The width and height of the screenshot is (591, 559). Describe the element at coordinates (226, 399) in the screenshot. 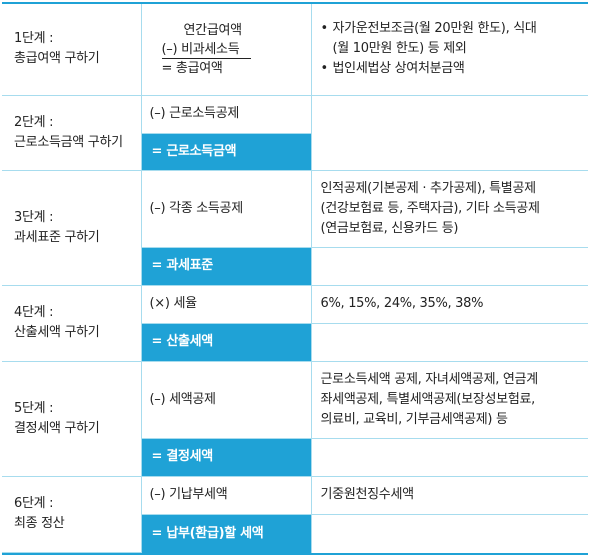

I see `operation-cell: (–) 세액공제` at that location.